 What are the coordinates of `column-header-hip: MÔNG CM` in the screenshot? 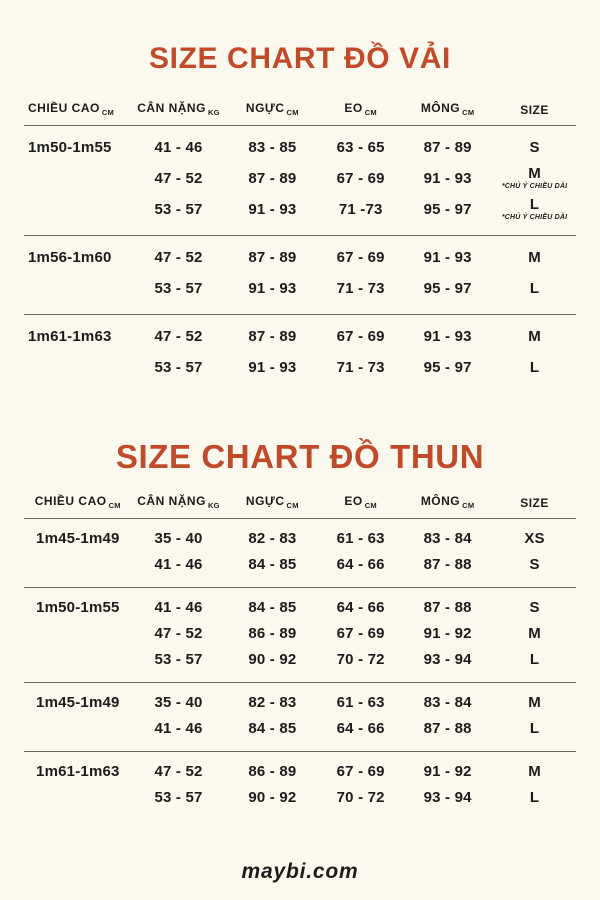 It's located at (447, 109).